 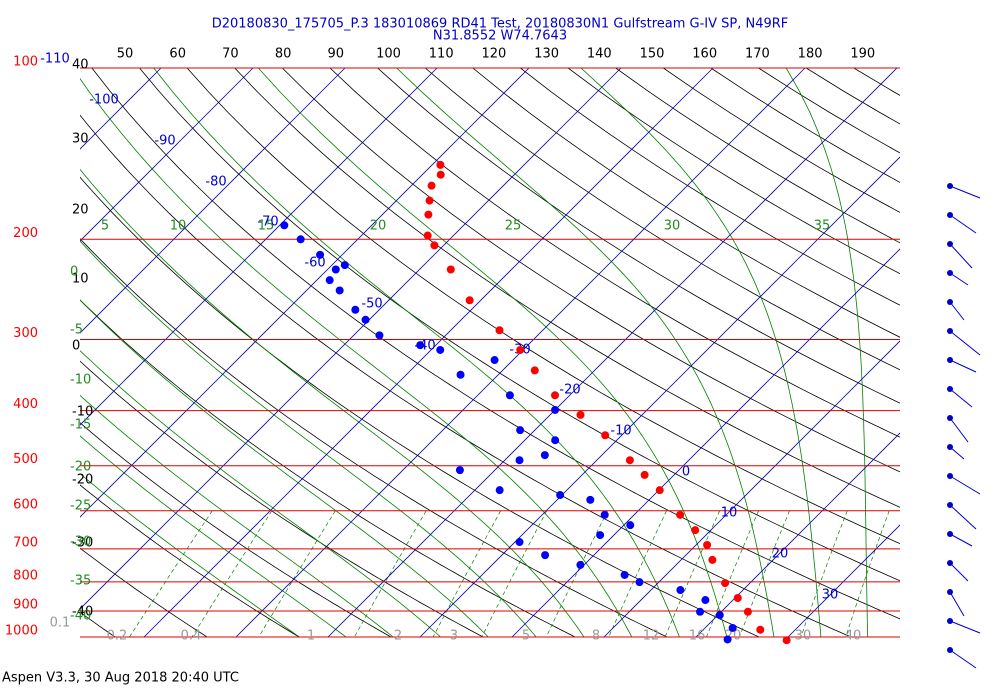 What do you see at coordinates (697, 636) in the screenshot?
I see `mixing-ratio-label: 16` at bounding box center [697, 636].